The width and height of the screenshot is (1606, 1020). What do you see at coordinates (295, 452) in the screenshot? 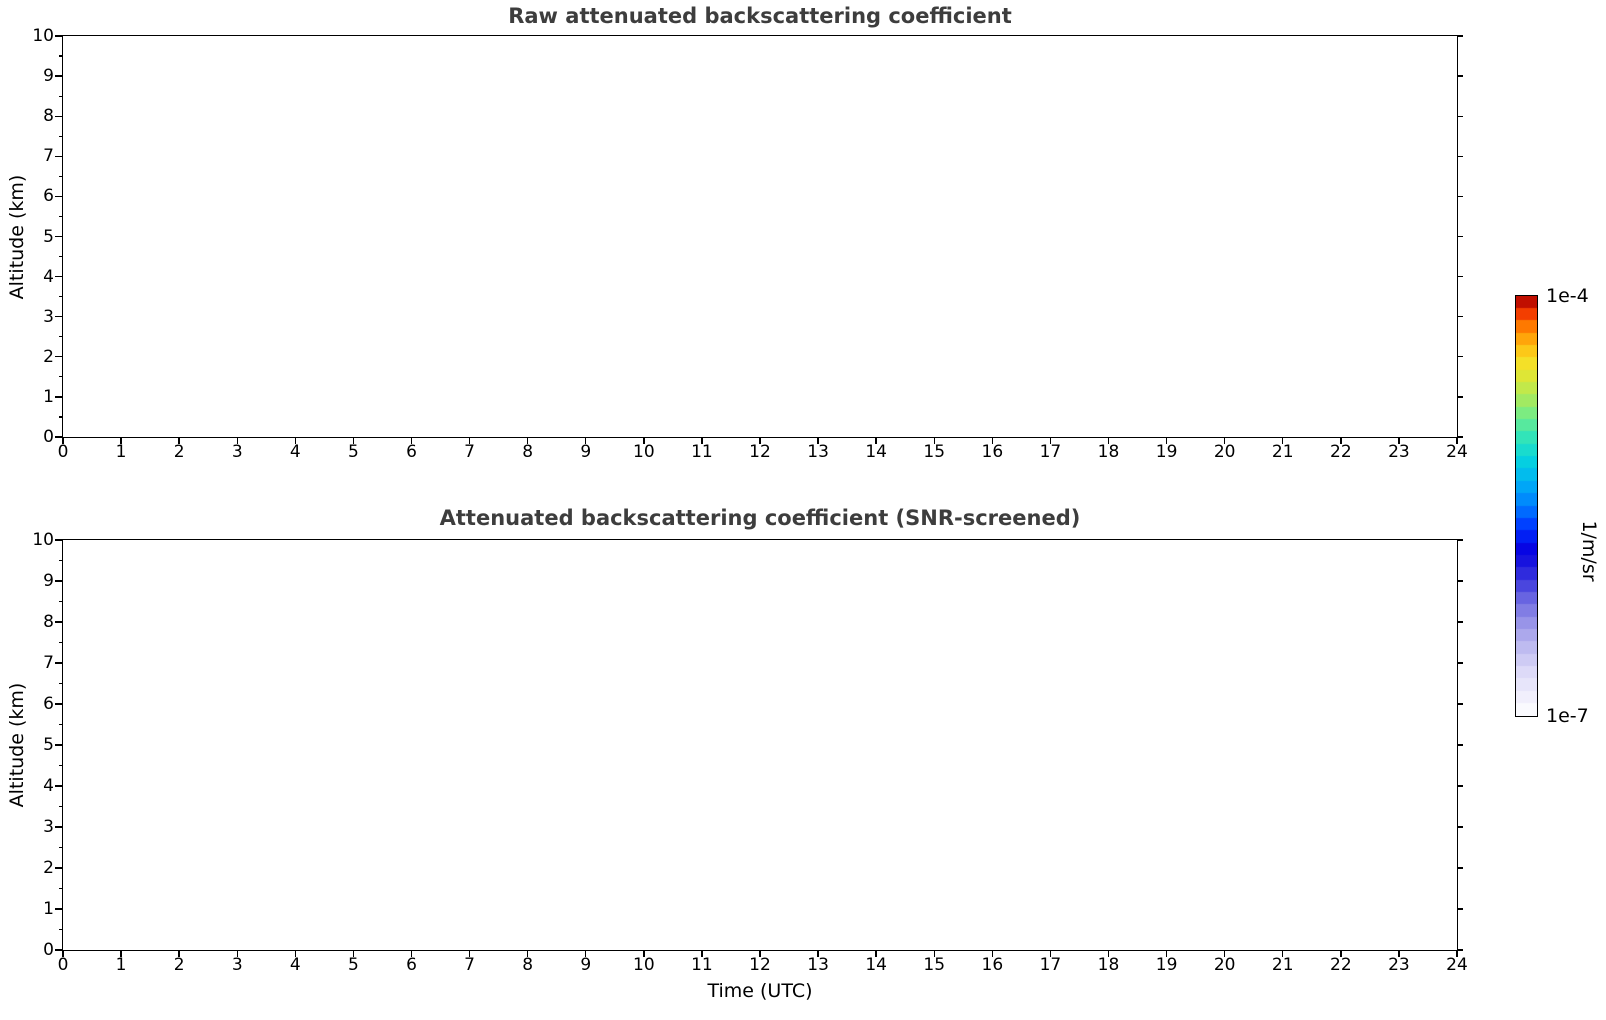
I see `x-tick-label: 4` at bounding box center [295, 452].